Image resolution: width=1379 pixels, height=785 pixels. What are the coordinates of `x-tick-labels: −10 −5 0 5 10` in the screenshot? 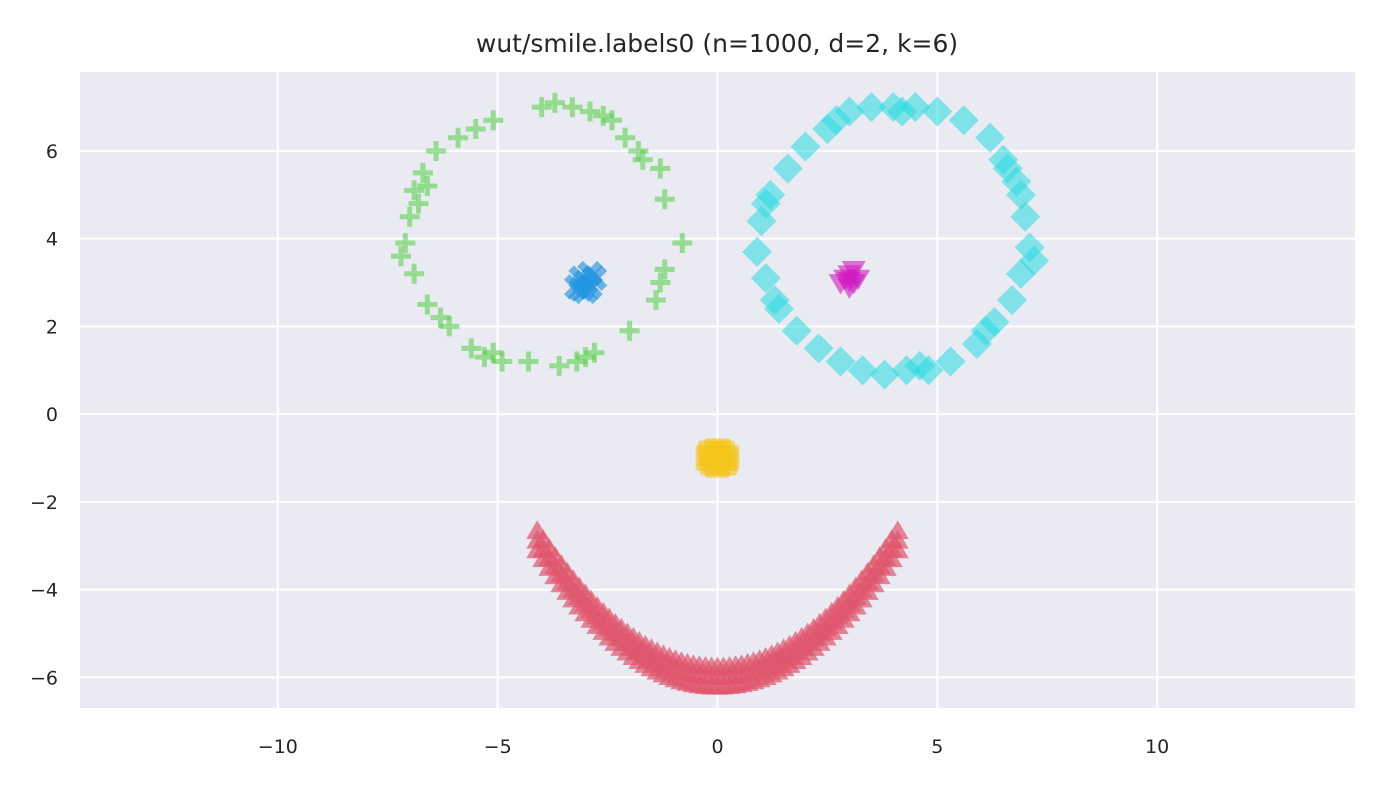 It's located at (713, 747).